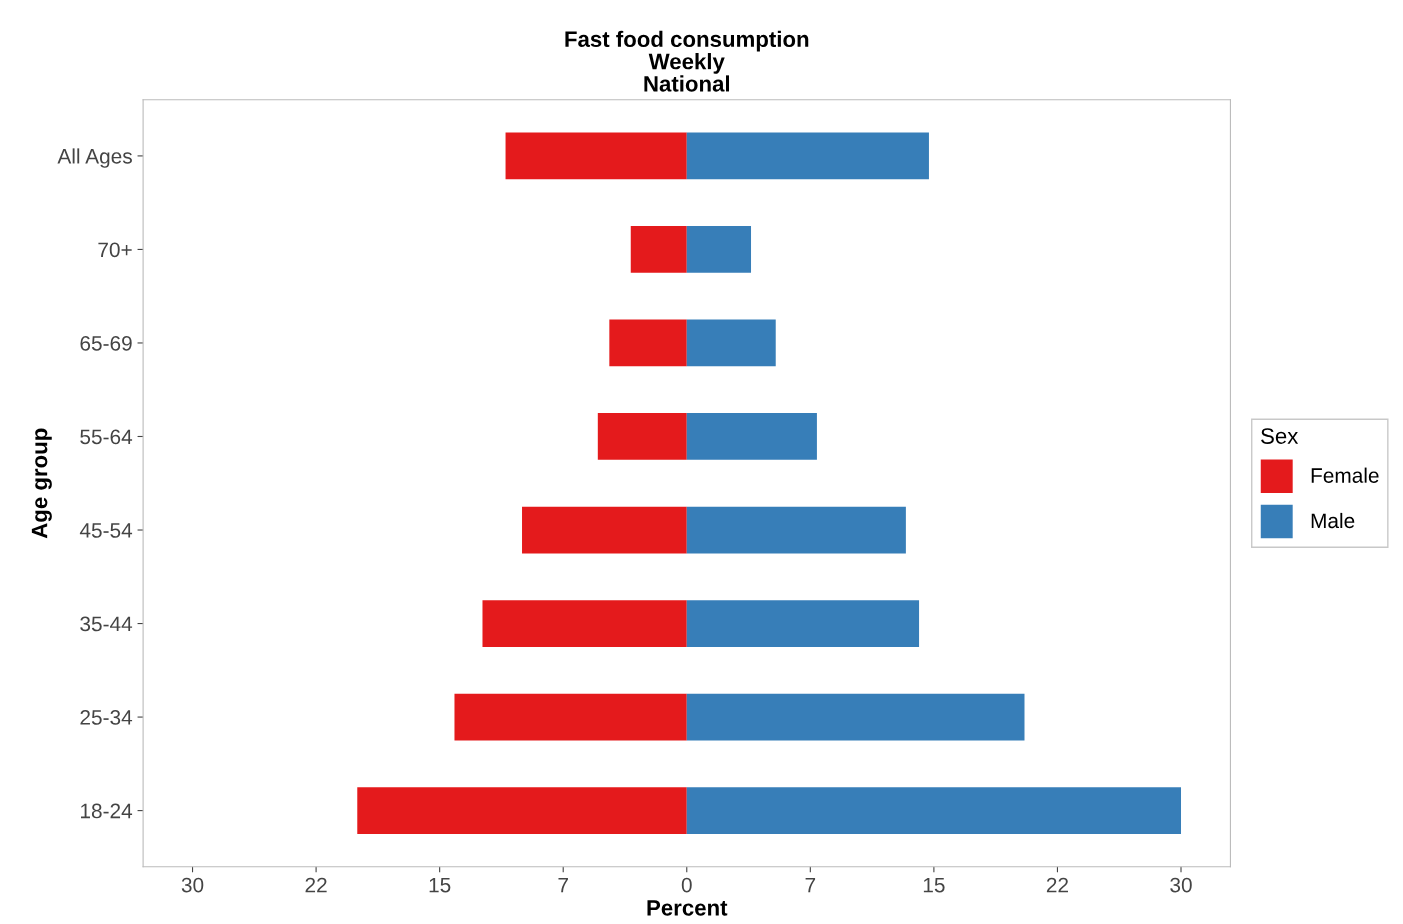  I want to click on legend-title: Sex, so click(1280, 436).